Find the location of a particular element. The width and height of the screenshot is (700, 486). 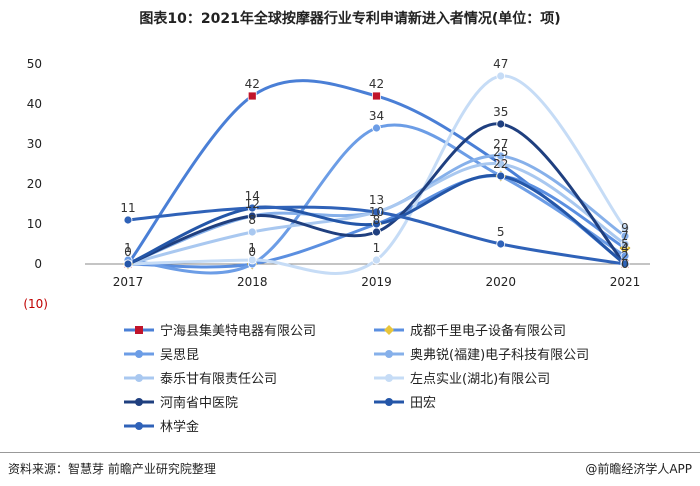

y-tick-label: (10) is located at coordinates (35, 304).